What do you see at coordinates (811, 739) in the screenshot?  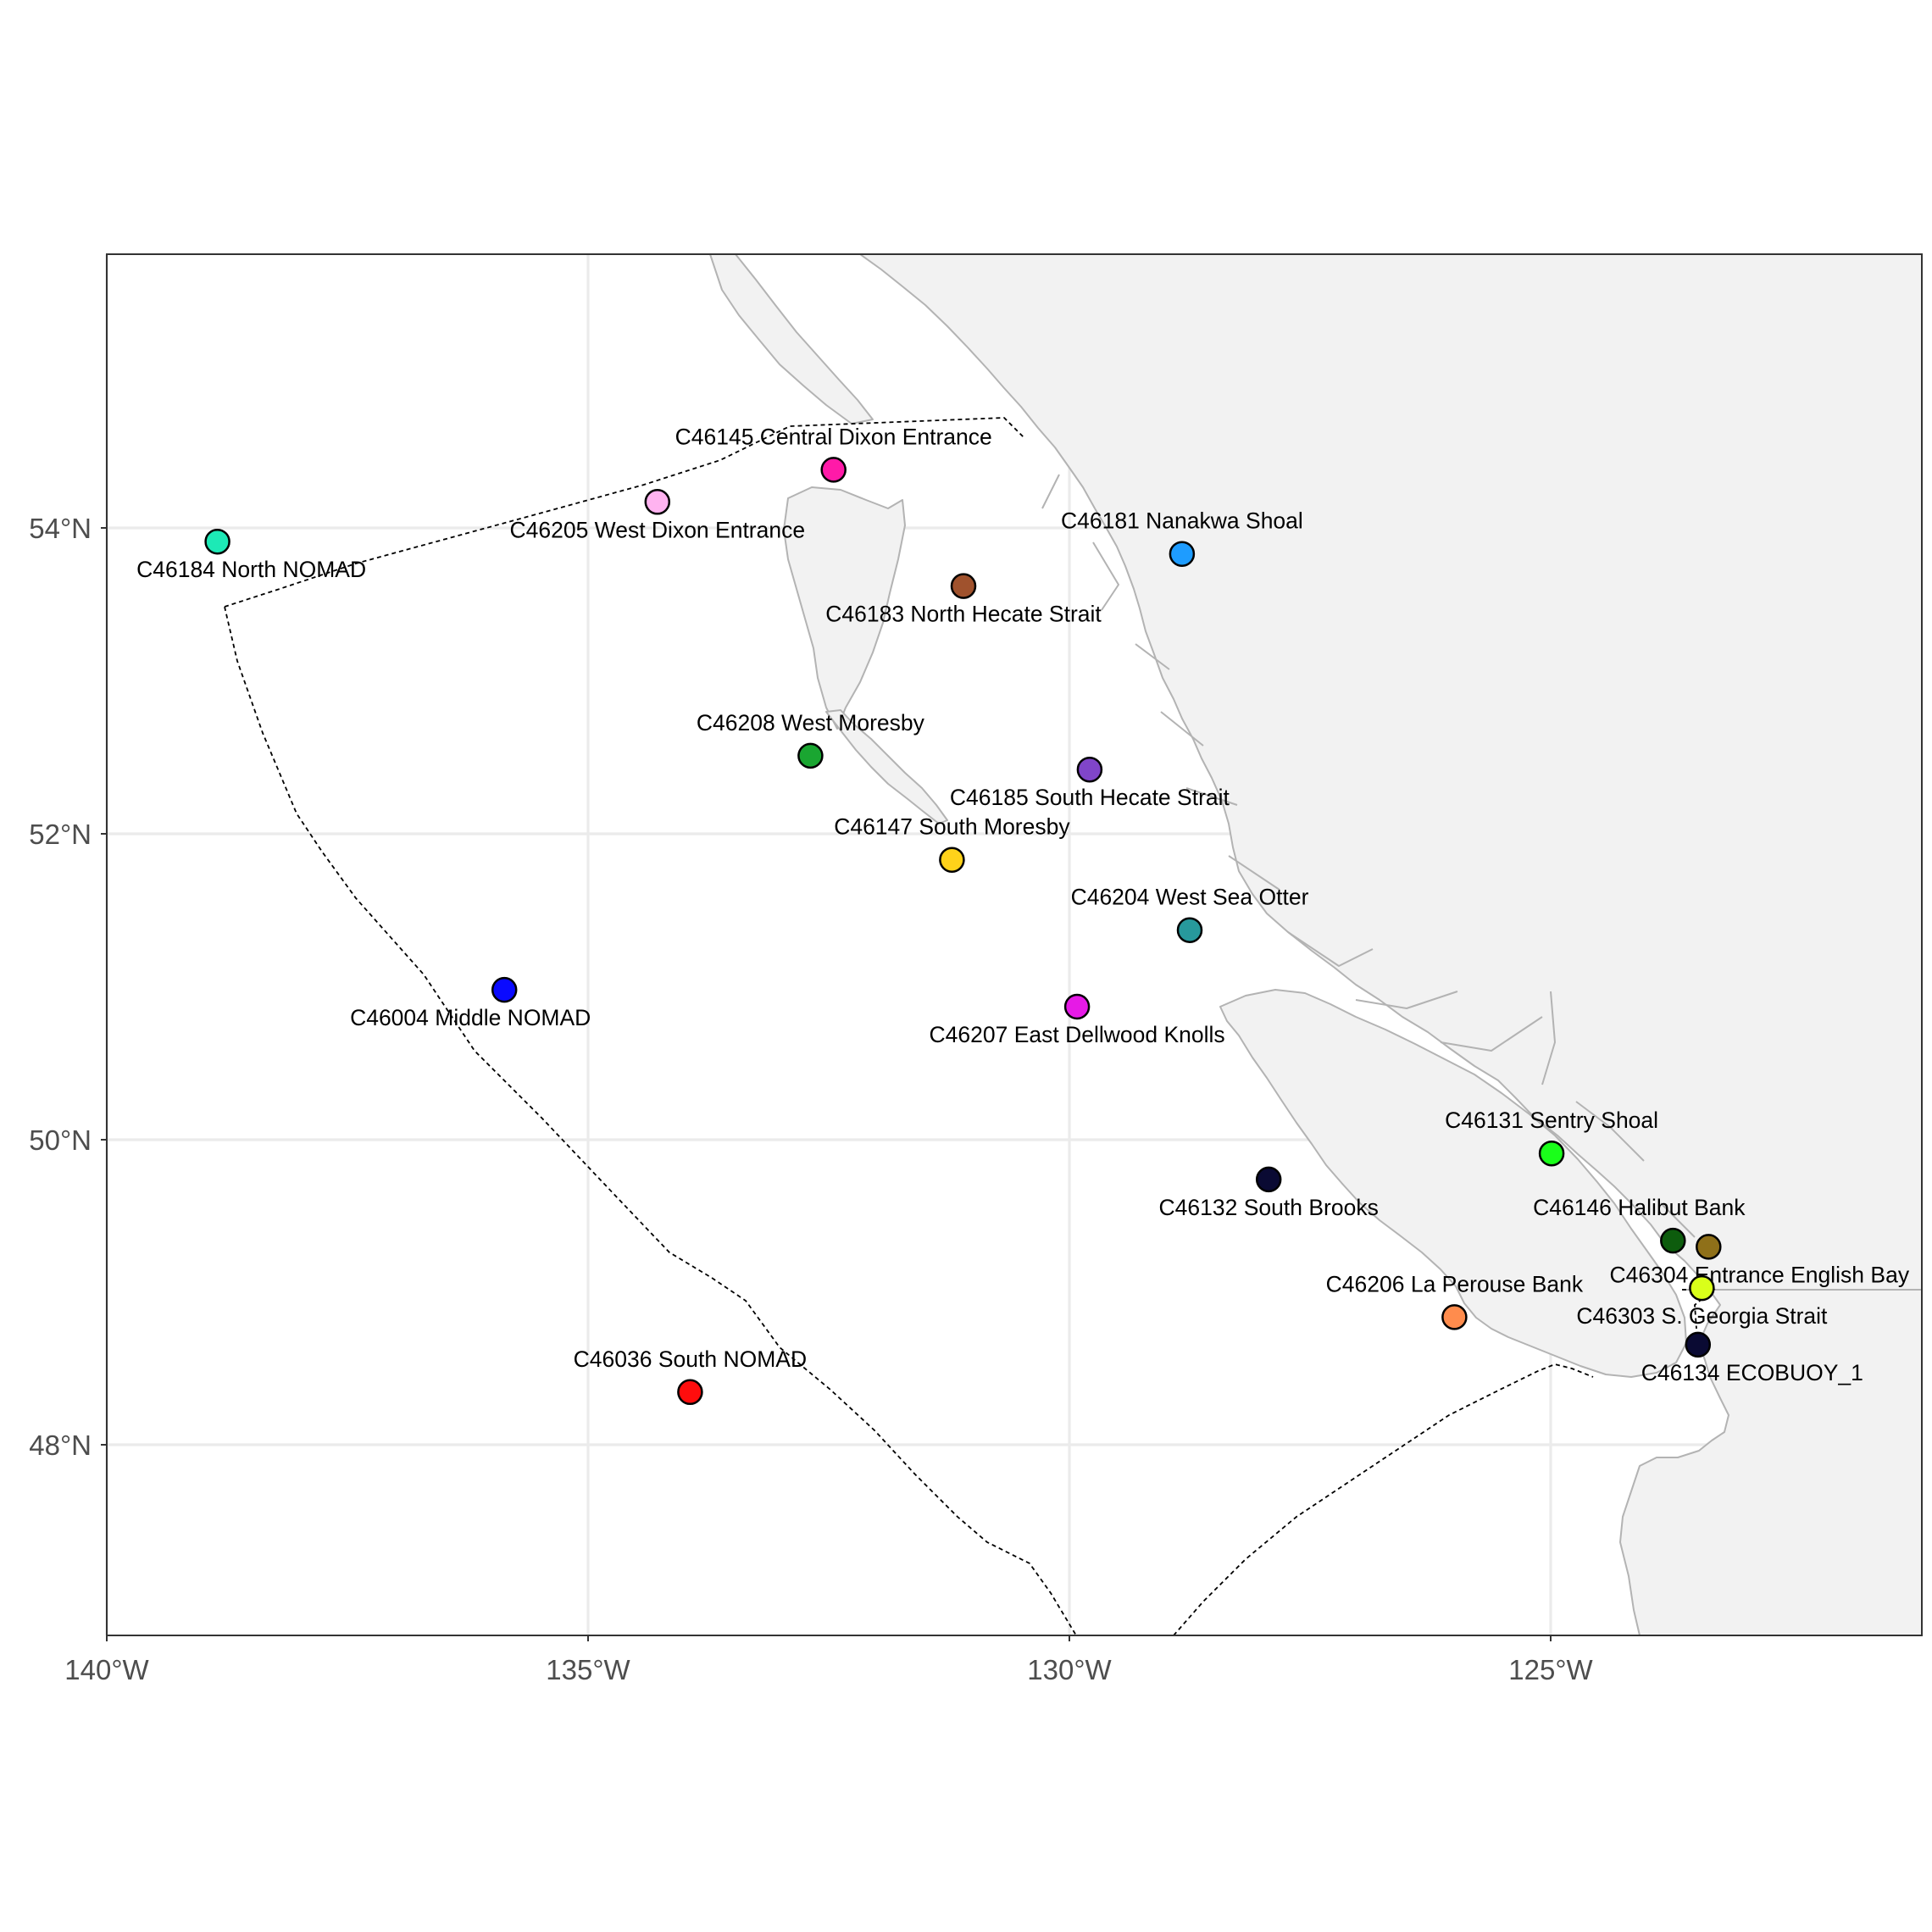 I see `station-C46208: C46208 West Moresby` at bounding box center [811, 739].